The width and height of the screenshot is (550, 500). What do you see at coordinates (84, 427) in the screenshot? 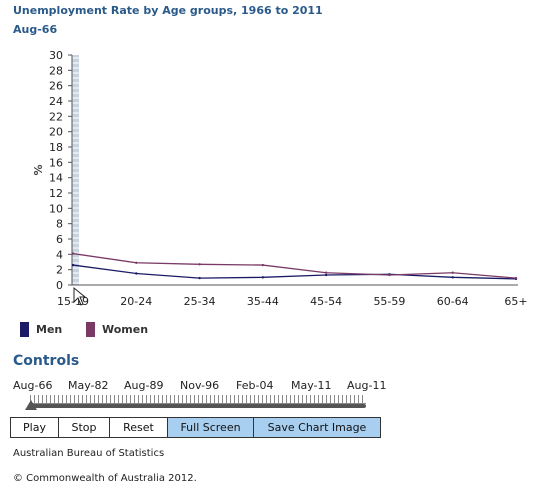
I see `stop-button: Stop` at bounding box center [84, 427].